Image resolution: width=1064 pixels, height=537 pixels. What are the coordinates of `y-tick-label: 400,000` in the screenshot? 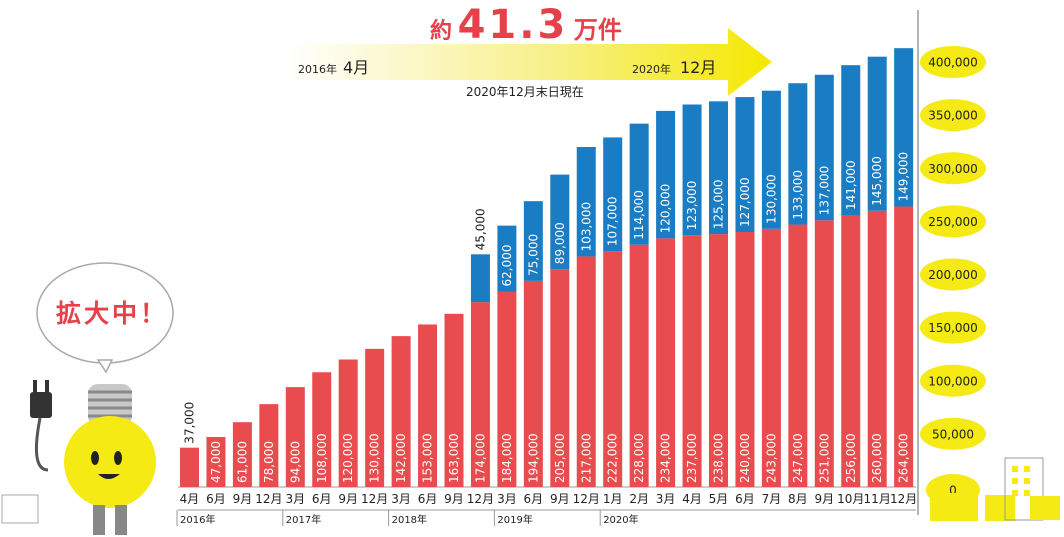 It's located at (953, 63).